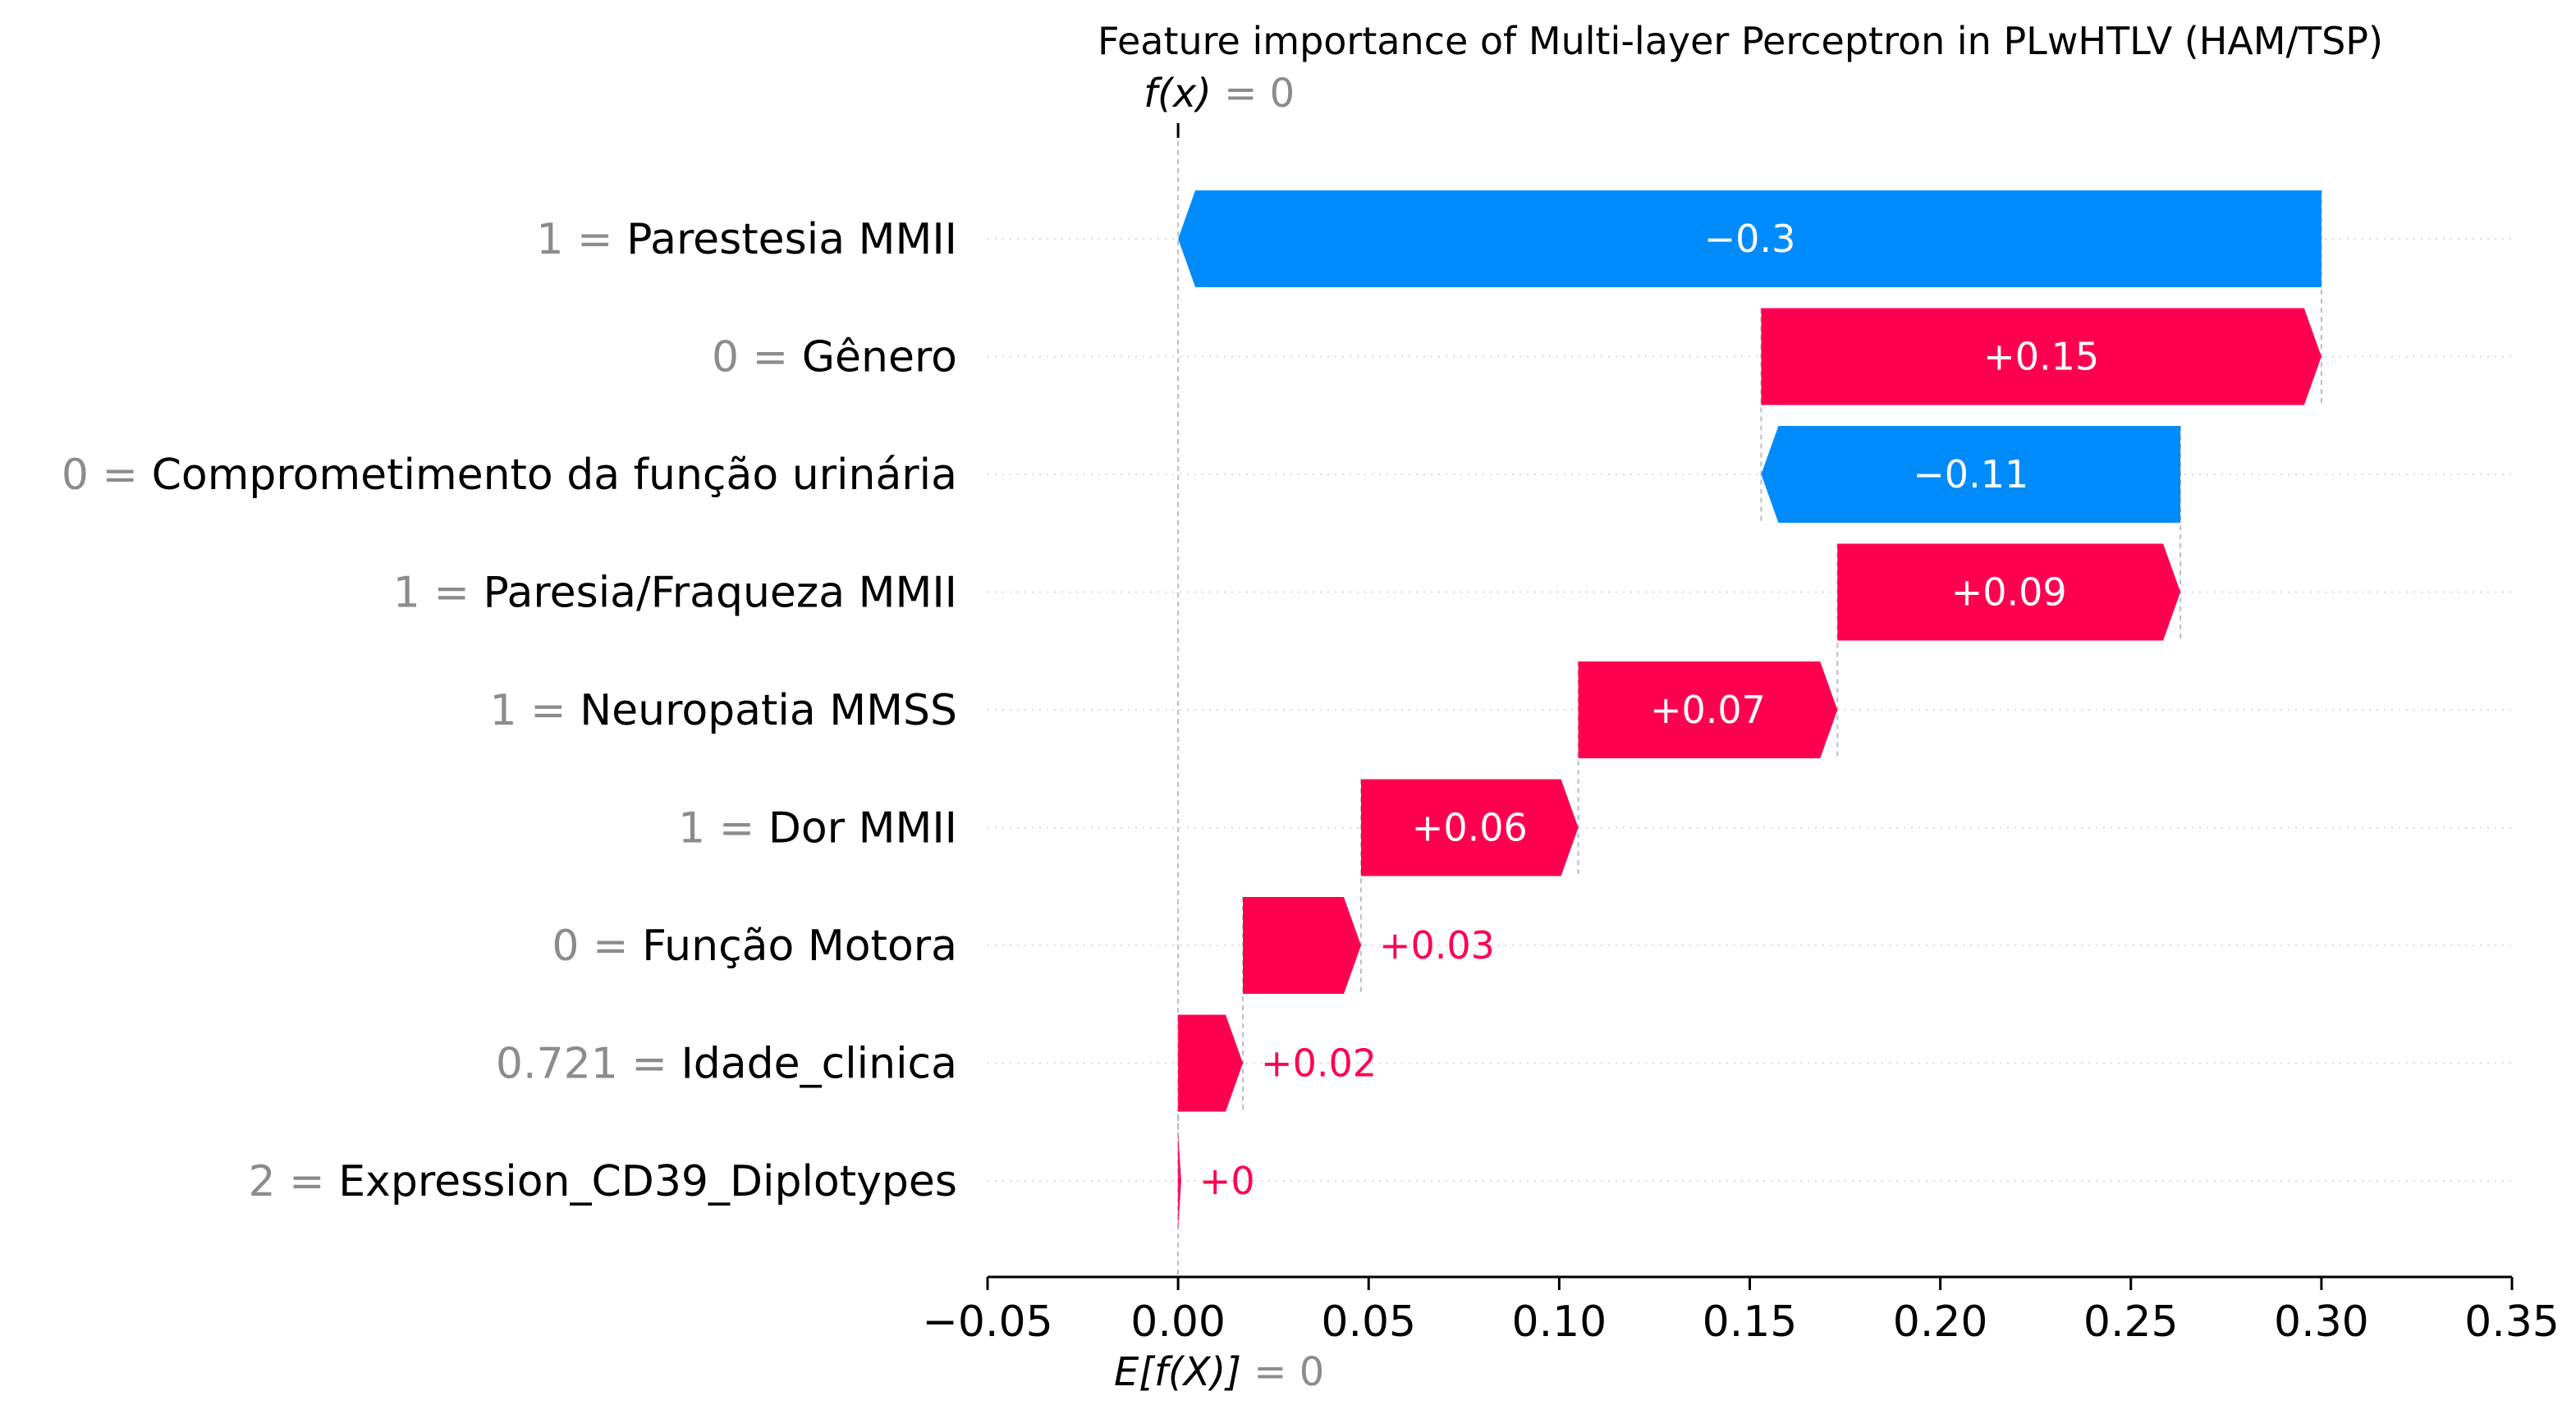 This screenshot has height=1414, width=2576. I want to click on bar-value-label: −0.3, so click(1750, 239).